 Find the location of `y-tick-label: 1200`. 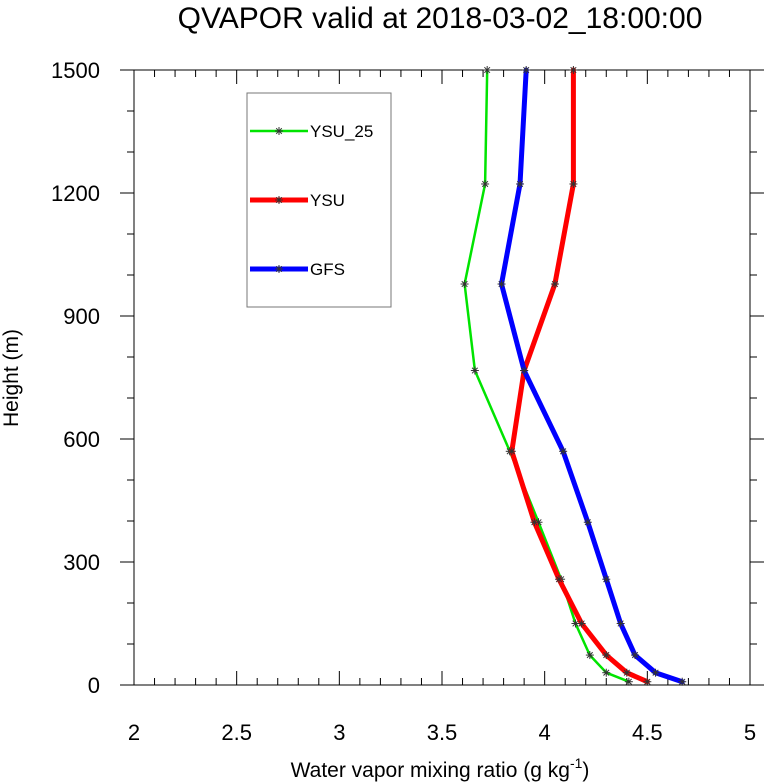

y-tick-label: 1200 is located at coordinates (75, 193).